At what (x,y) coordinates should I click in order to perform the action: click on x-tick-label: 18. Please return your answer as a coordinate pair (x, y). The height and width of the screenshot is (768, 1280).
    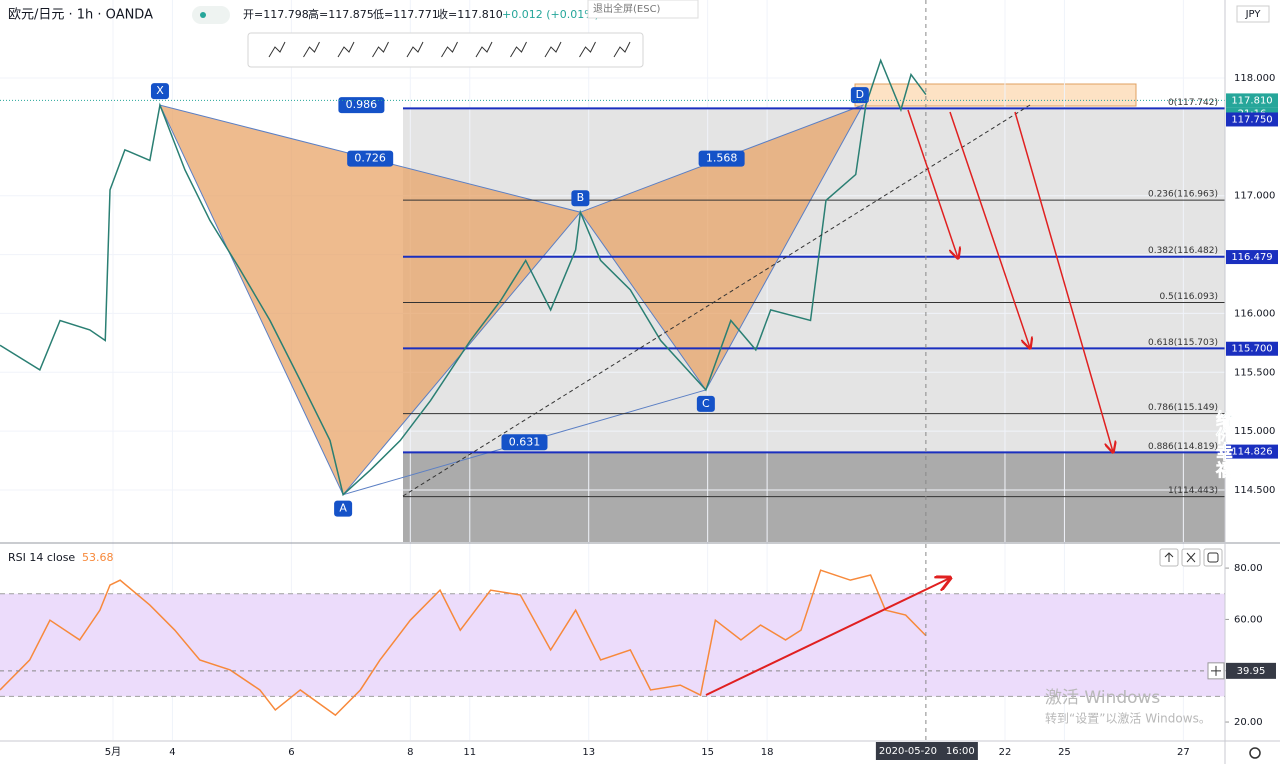
    Looking at the image, I should click on (767, 752).